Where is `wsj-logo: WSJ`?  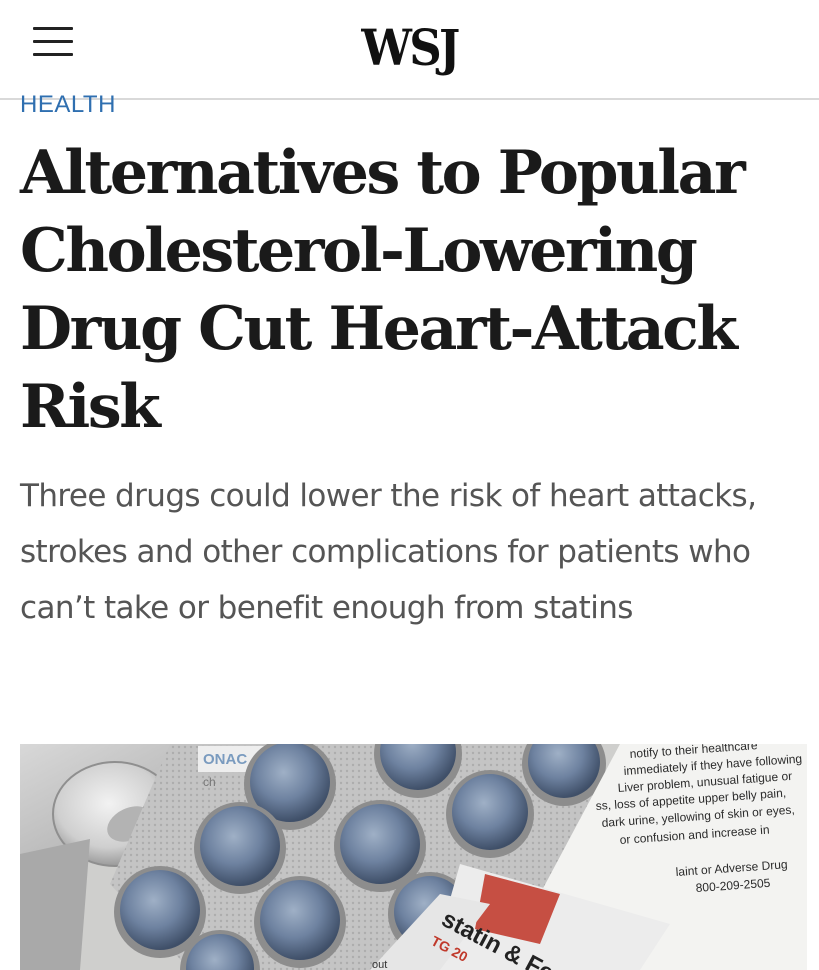 wsj-logo: WSJ is located at coordinates (410, 47).